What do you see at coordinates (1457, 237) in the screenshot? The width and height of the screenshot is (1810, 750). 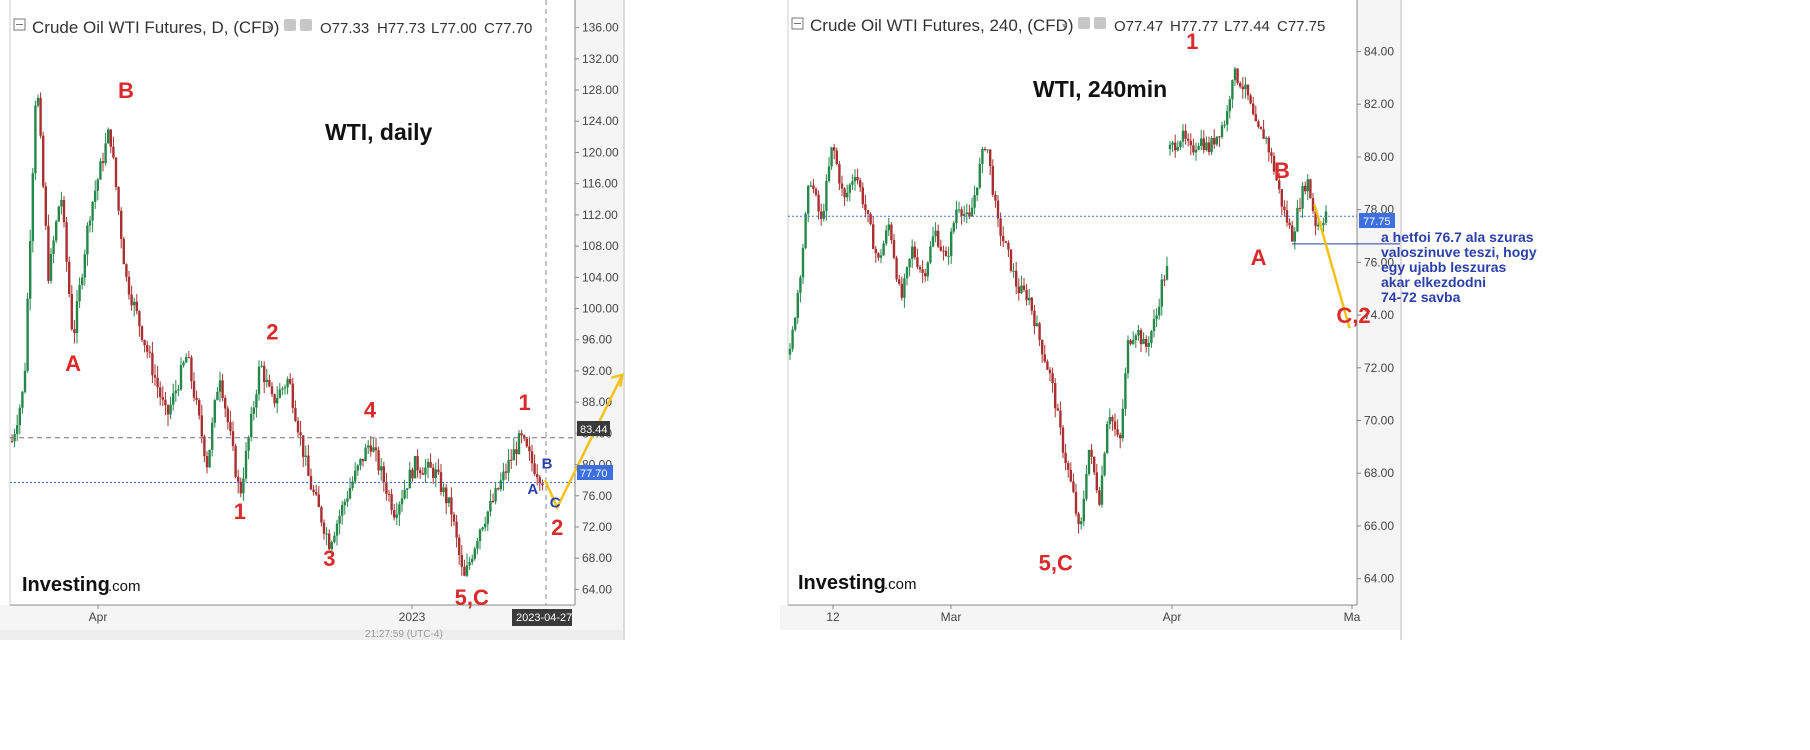 I see `note-line: a hetfoi 76.7 ala szuras` at bounding box center [1457, 237].